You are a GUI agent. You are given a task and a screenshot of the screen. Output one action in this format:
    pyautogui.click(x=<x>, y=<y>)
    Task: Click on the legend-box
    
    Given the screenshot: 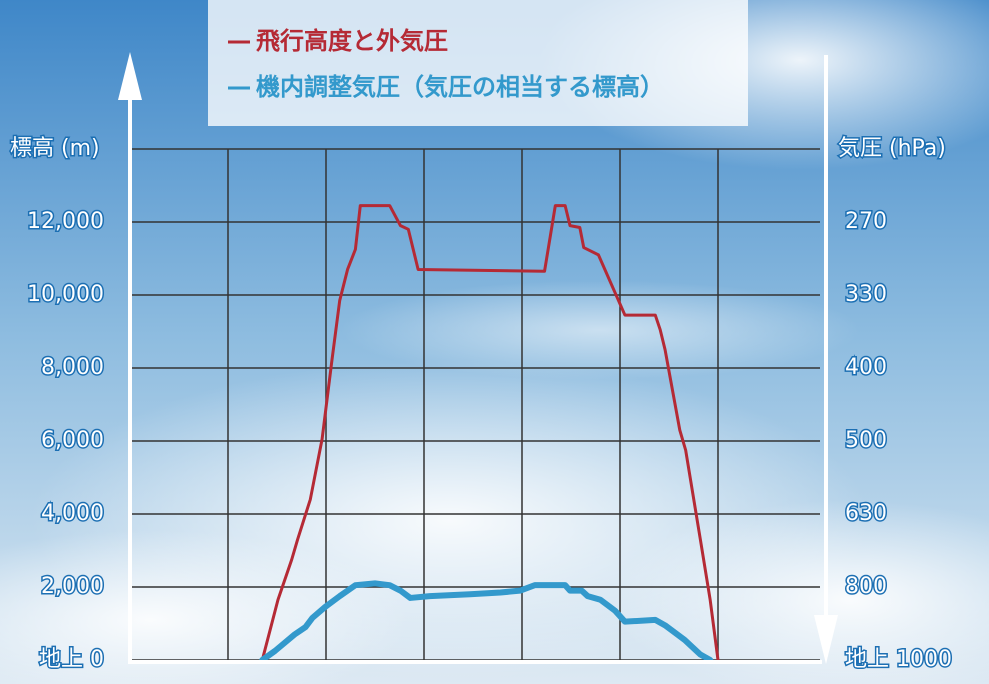 What is the action you would take?
    pyautogui.click(x=478, y=63)
    